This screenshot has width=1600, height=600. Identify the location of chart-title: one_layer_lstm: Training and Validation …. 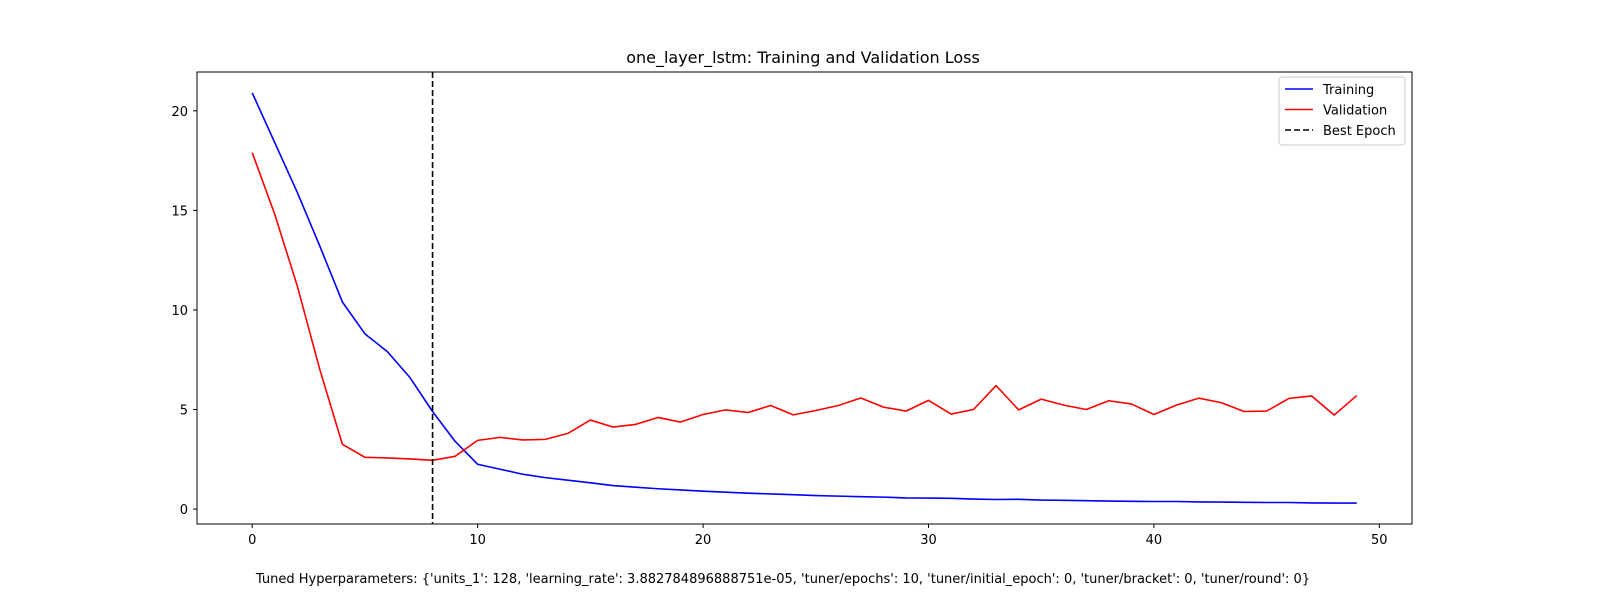
(803, 58).